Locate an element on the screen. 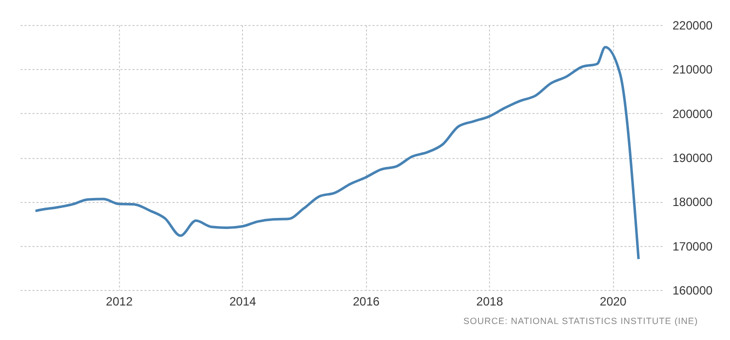 The height and width of the screenshot is (340, 730). y-tick-label: 210000 is located at coordinates (692, 69).